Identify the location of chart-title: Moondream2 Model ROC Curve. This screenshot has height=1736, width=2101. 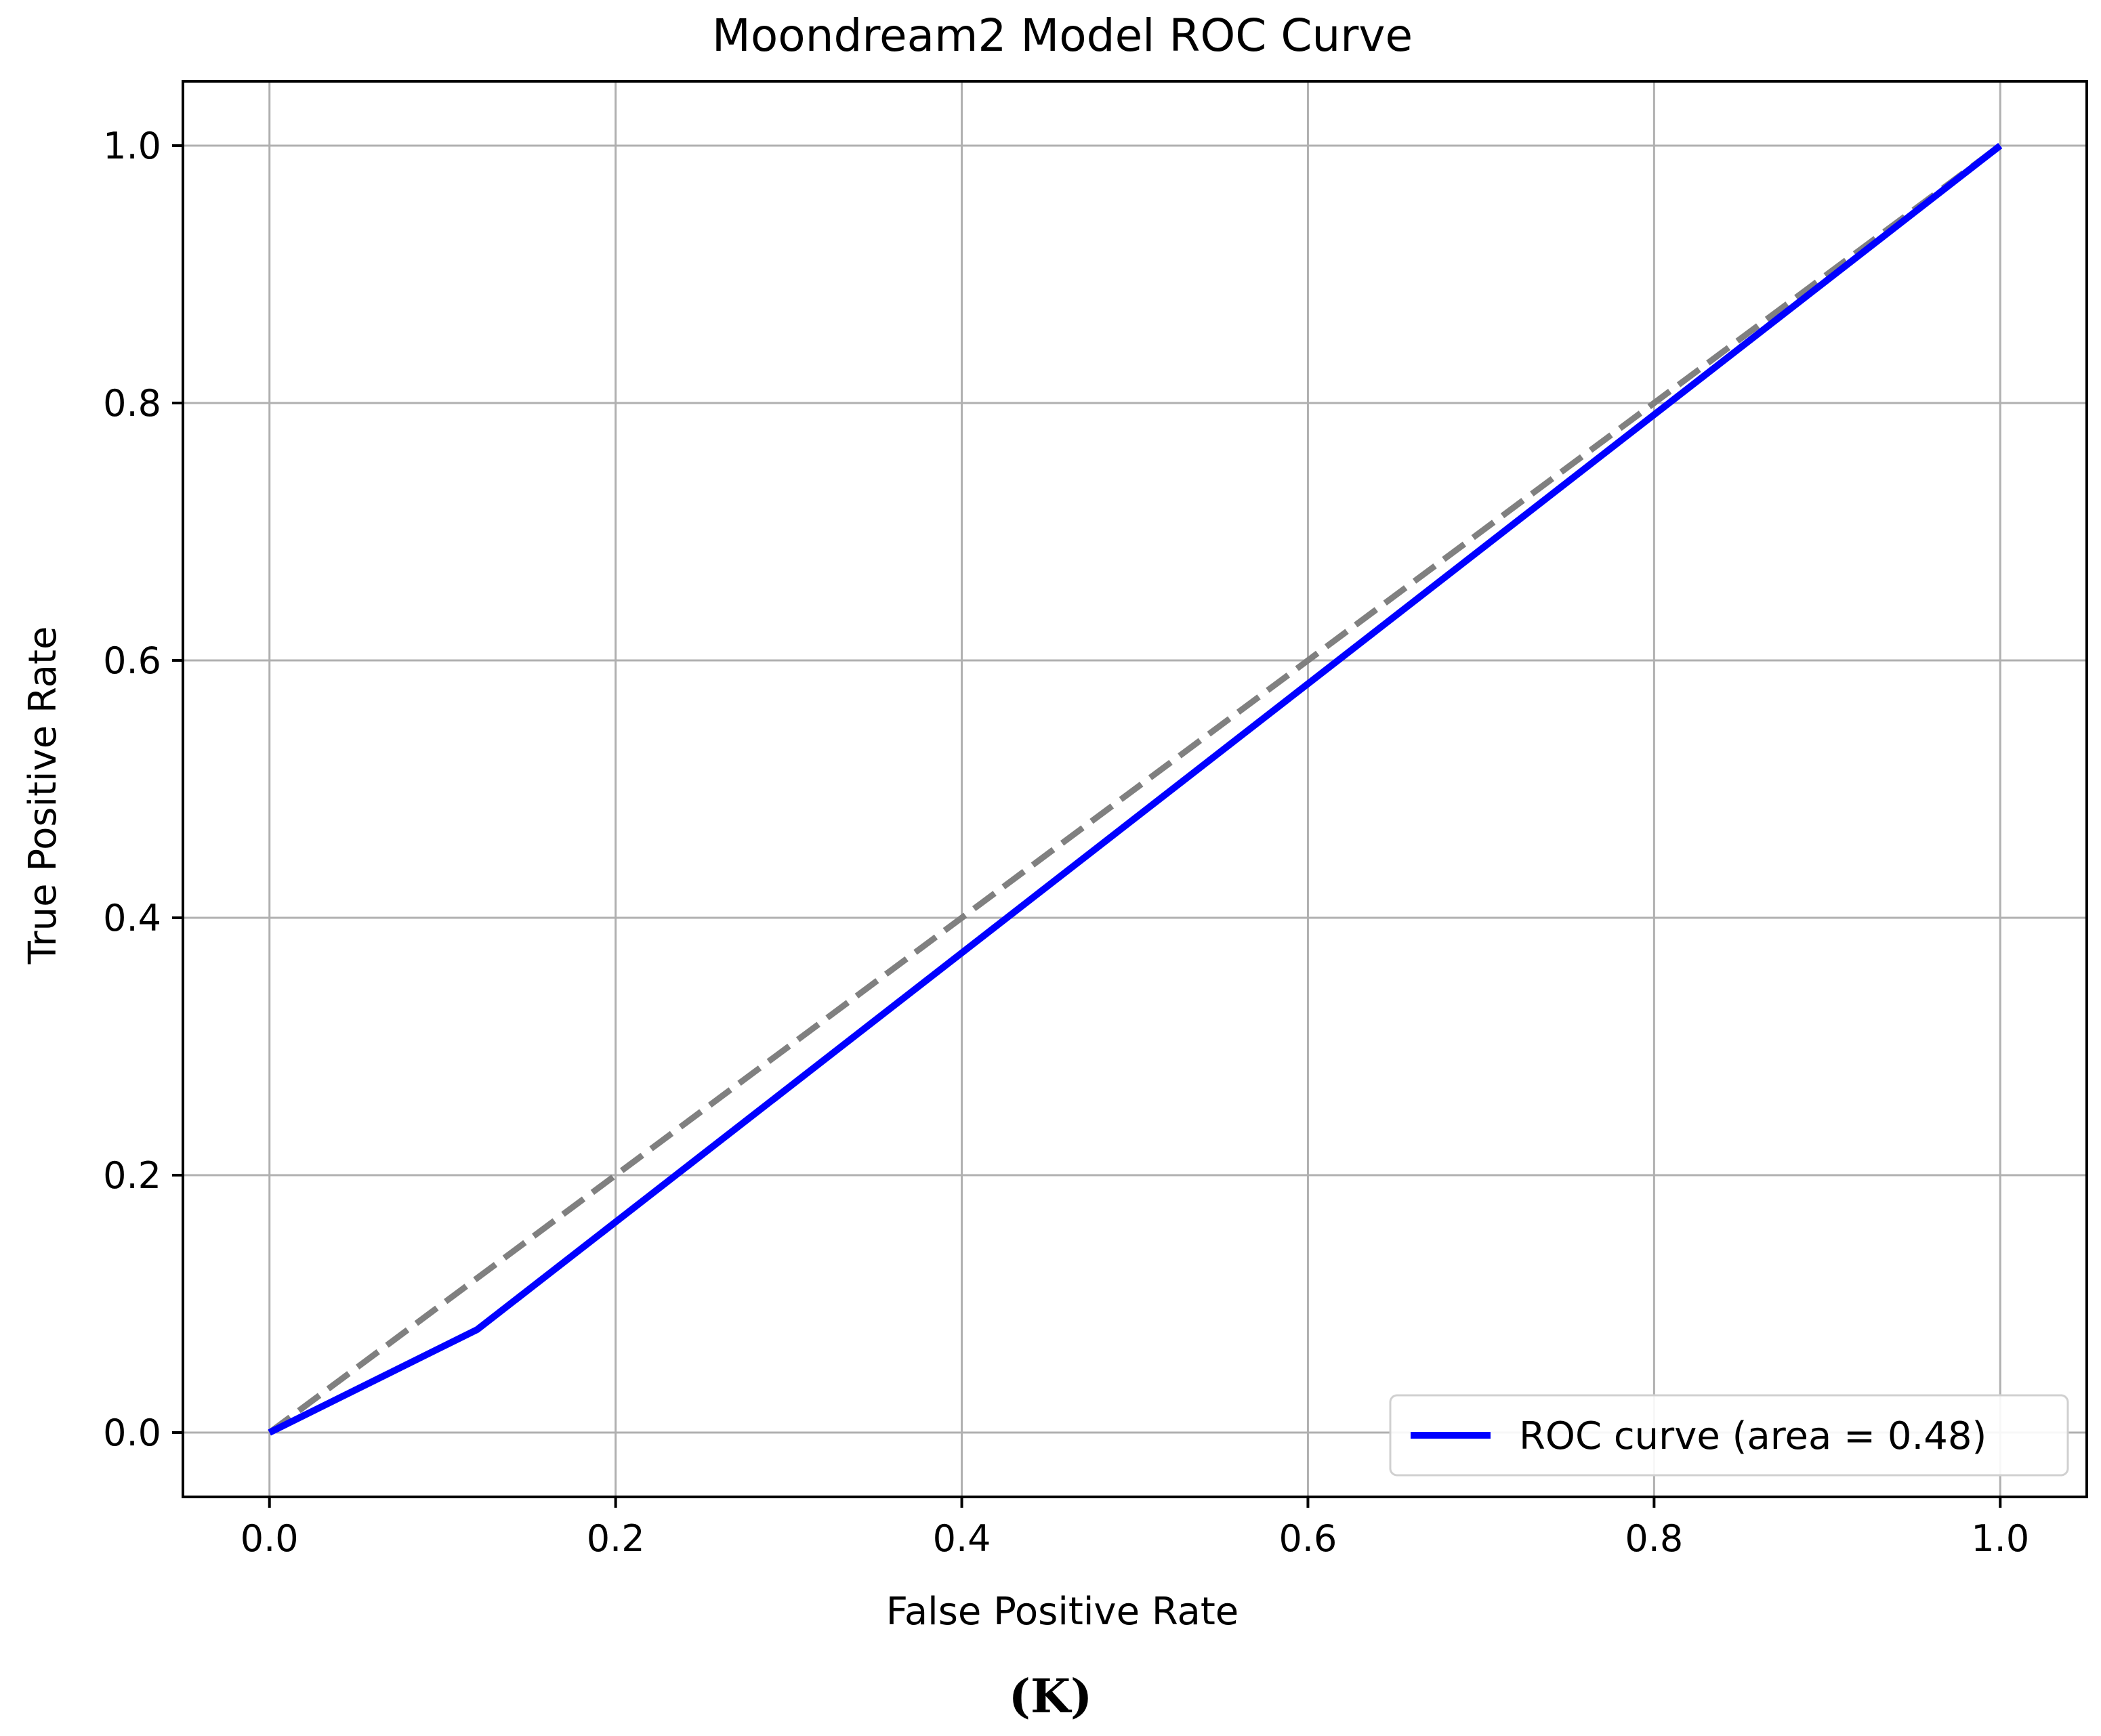
(1062, 35).